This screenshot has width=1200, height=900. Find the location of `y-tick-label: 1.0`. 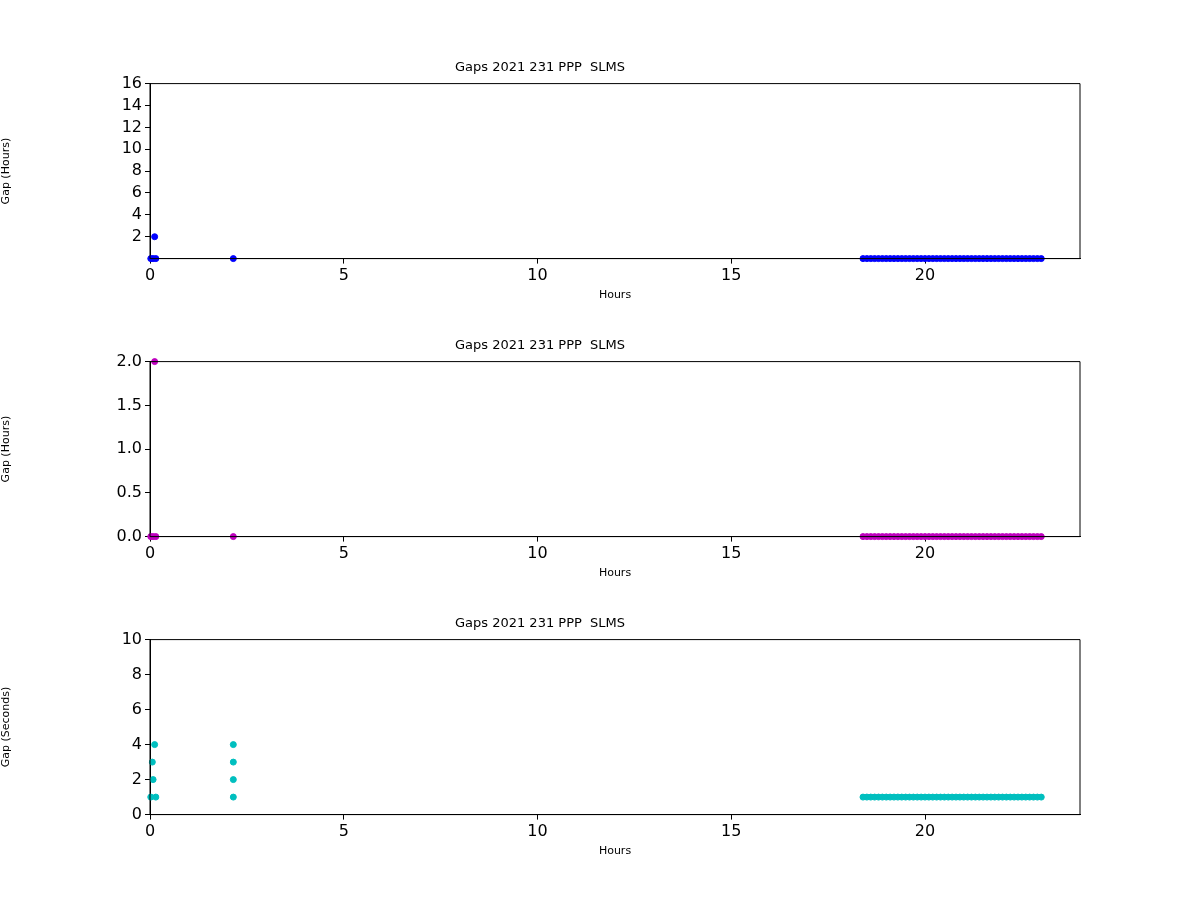

y-tick-label: 1.0 is located at coordinates (129, 448).